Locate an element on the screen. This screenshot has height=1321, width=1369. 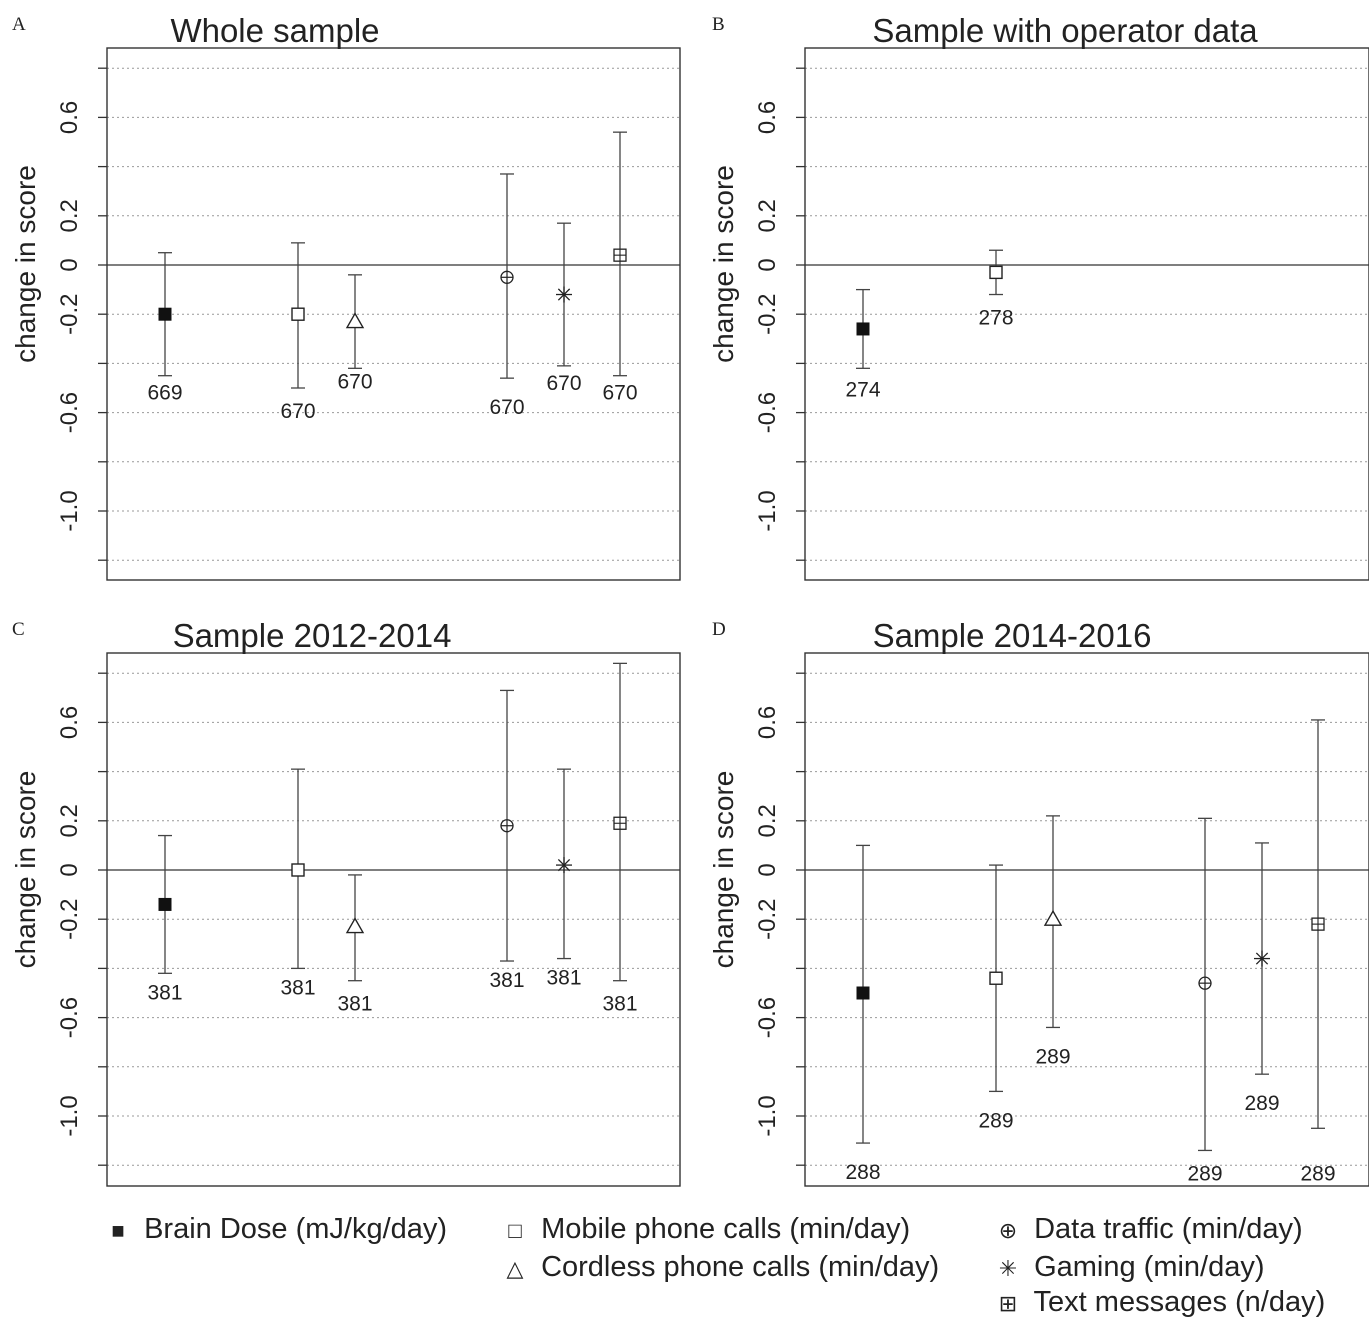
estimate-circle-plus: 381 is located at coordinates (507, 840).